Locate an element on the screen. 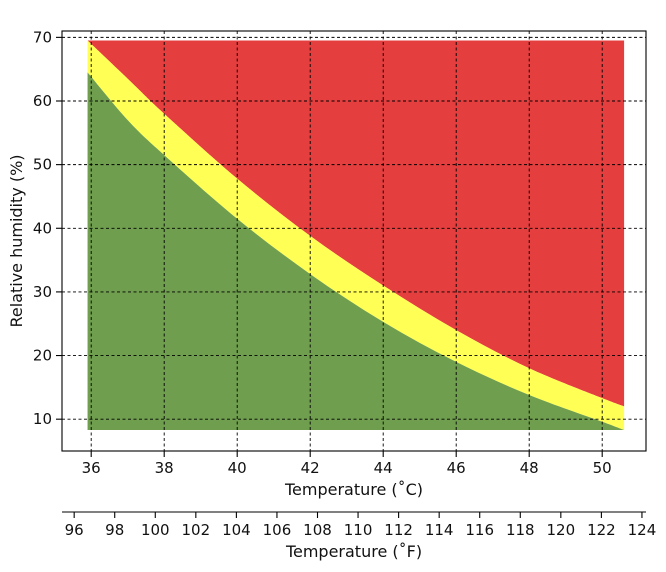 Image resolution: width=666 pixels, height=572 pixels. secondary-x-tick-label: 114 is located at coordinates (439, 530).